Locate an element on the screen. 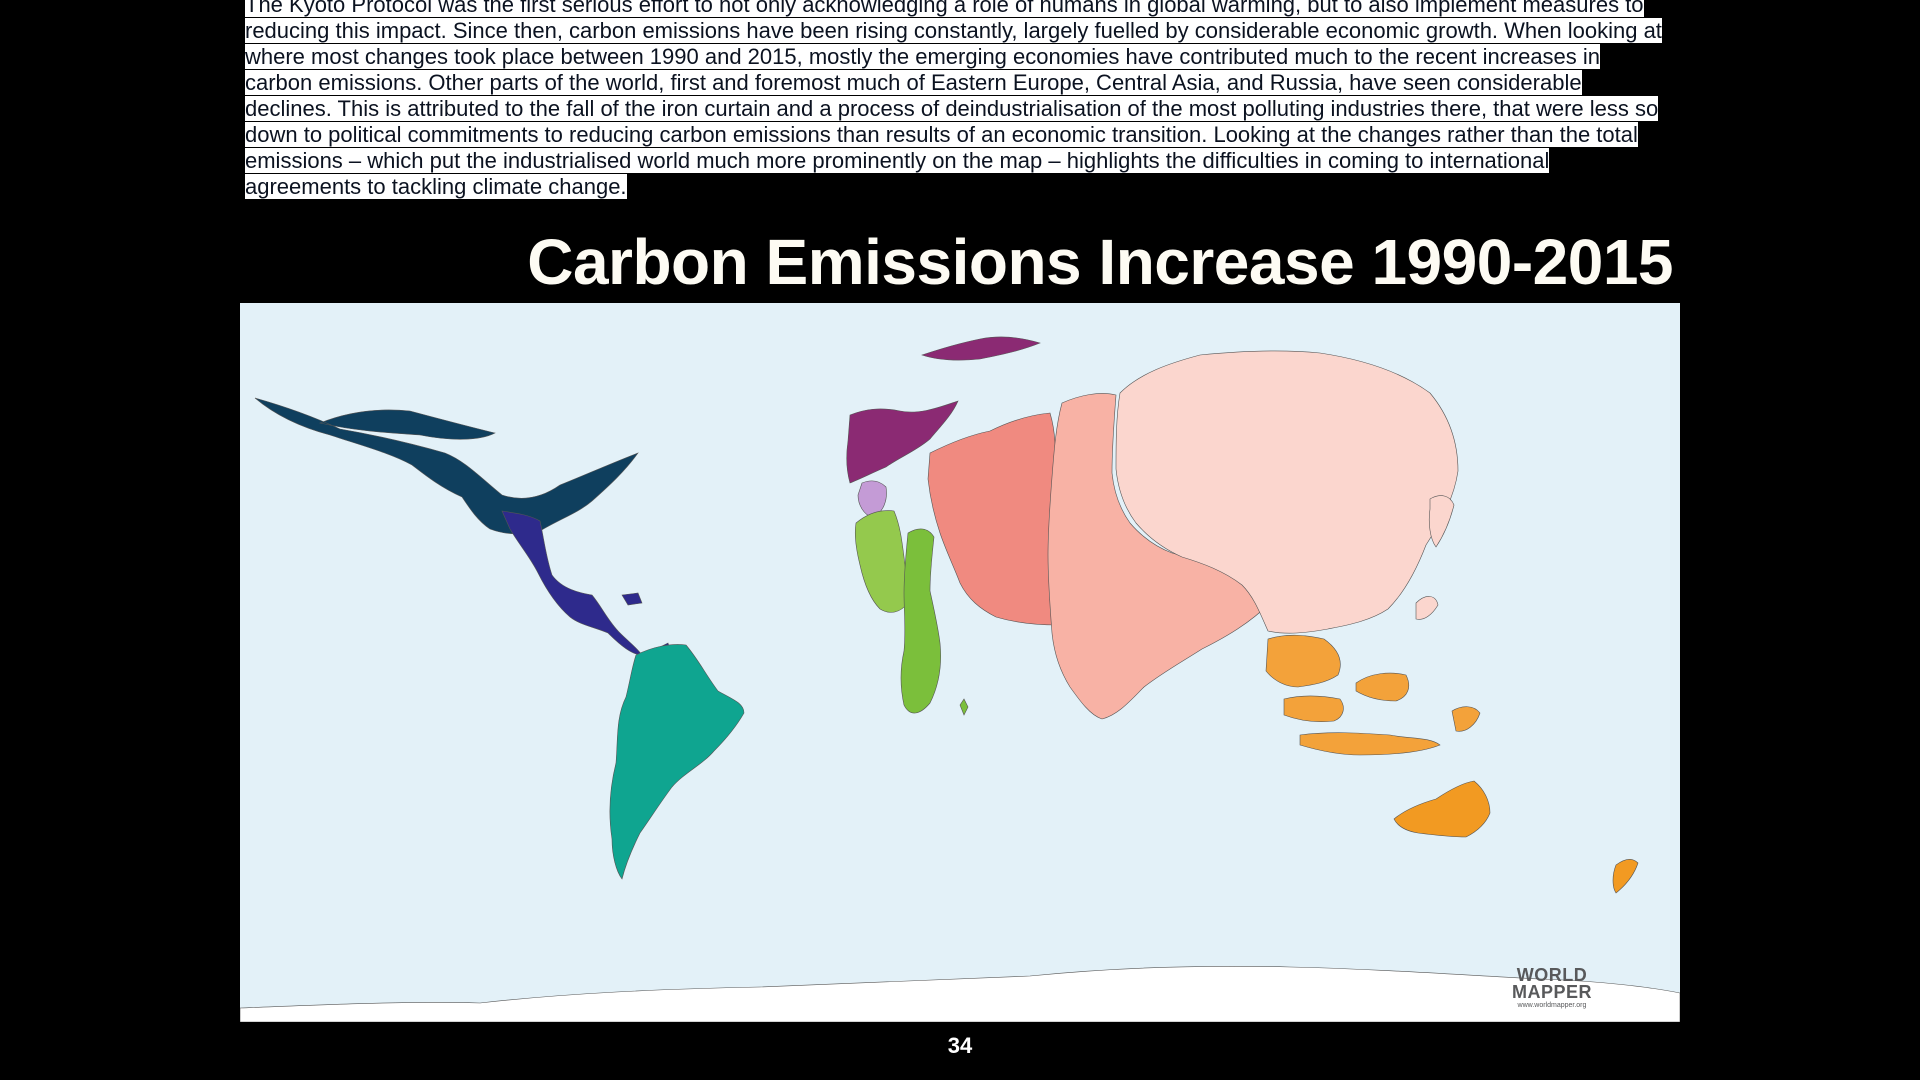 Image resolution: width=1920 pixels, height=1080 pixels. region-europe is located at coordinates (943, 410).